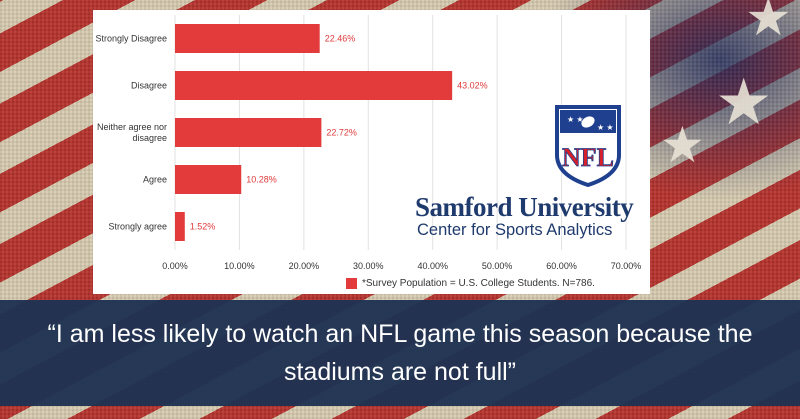  What do you see at coordinates (149, 86) in the screenshot?
I see `category-label: Disagree` at bounding box center [149, 86].